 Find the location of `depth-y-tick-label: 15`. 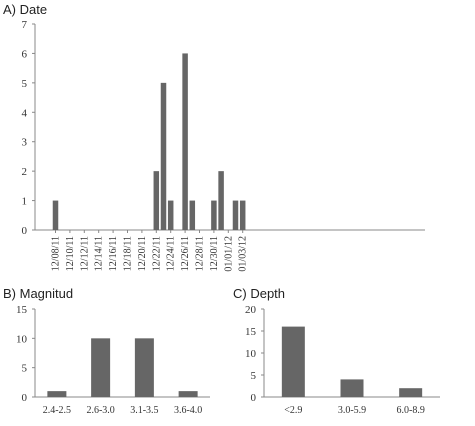

depth-y-tick-label: 15 is located at coordinates (251, 332).